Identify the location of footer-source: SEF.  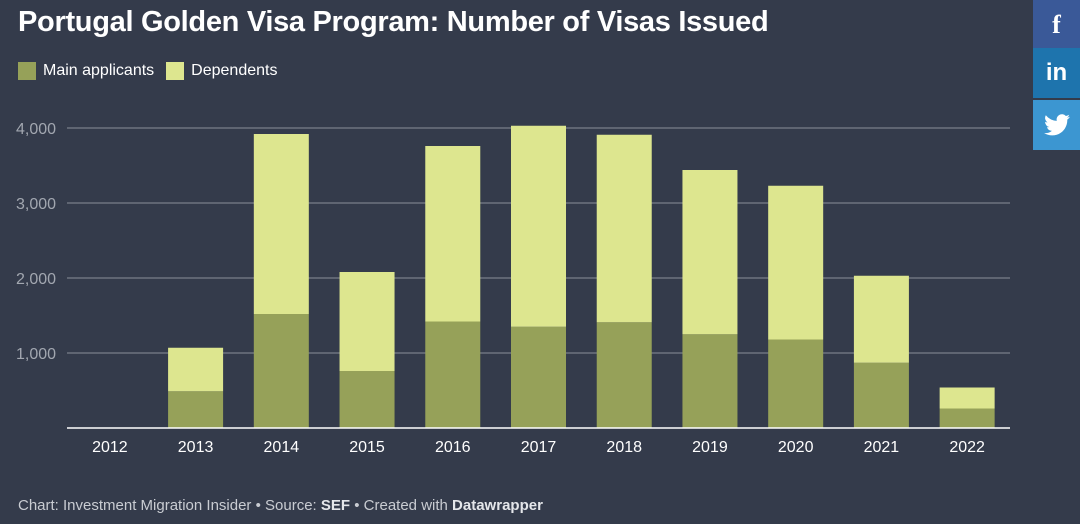
(335, 505).